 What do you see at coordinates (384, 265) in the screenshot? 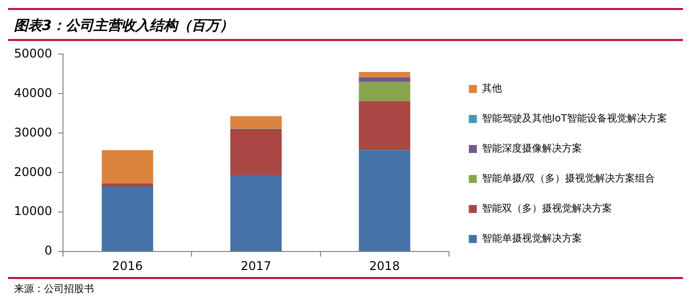
I see `x-tick-label: 2018` at bounding box center [384, 265].